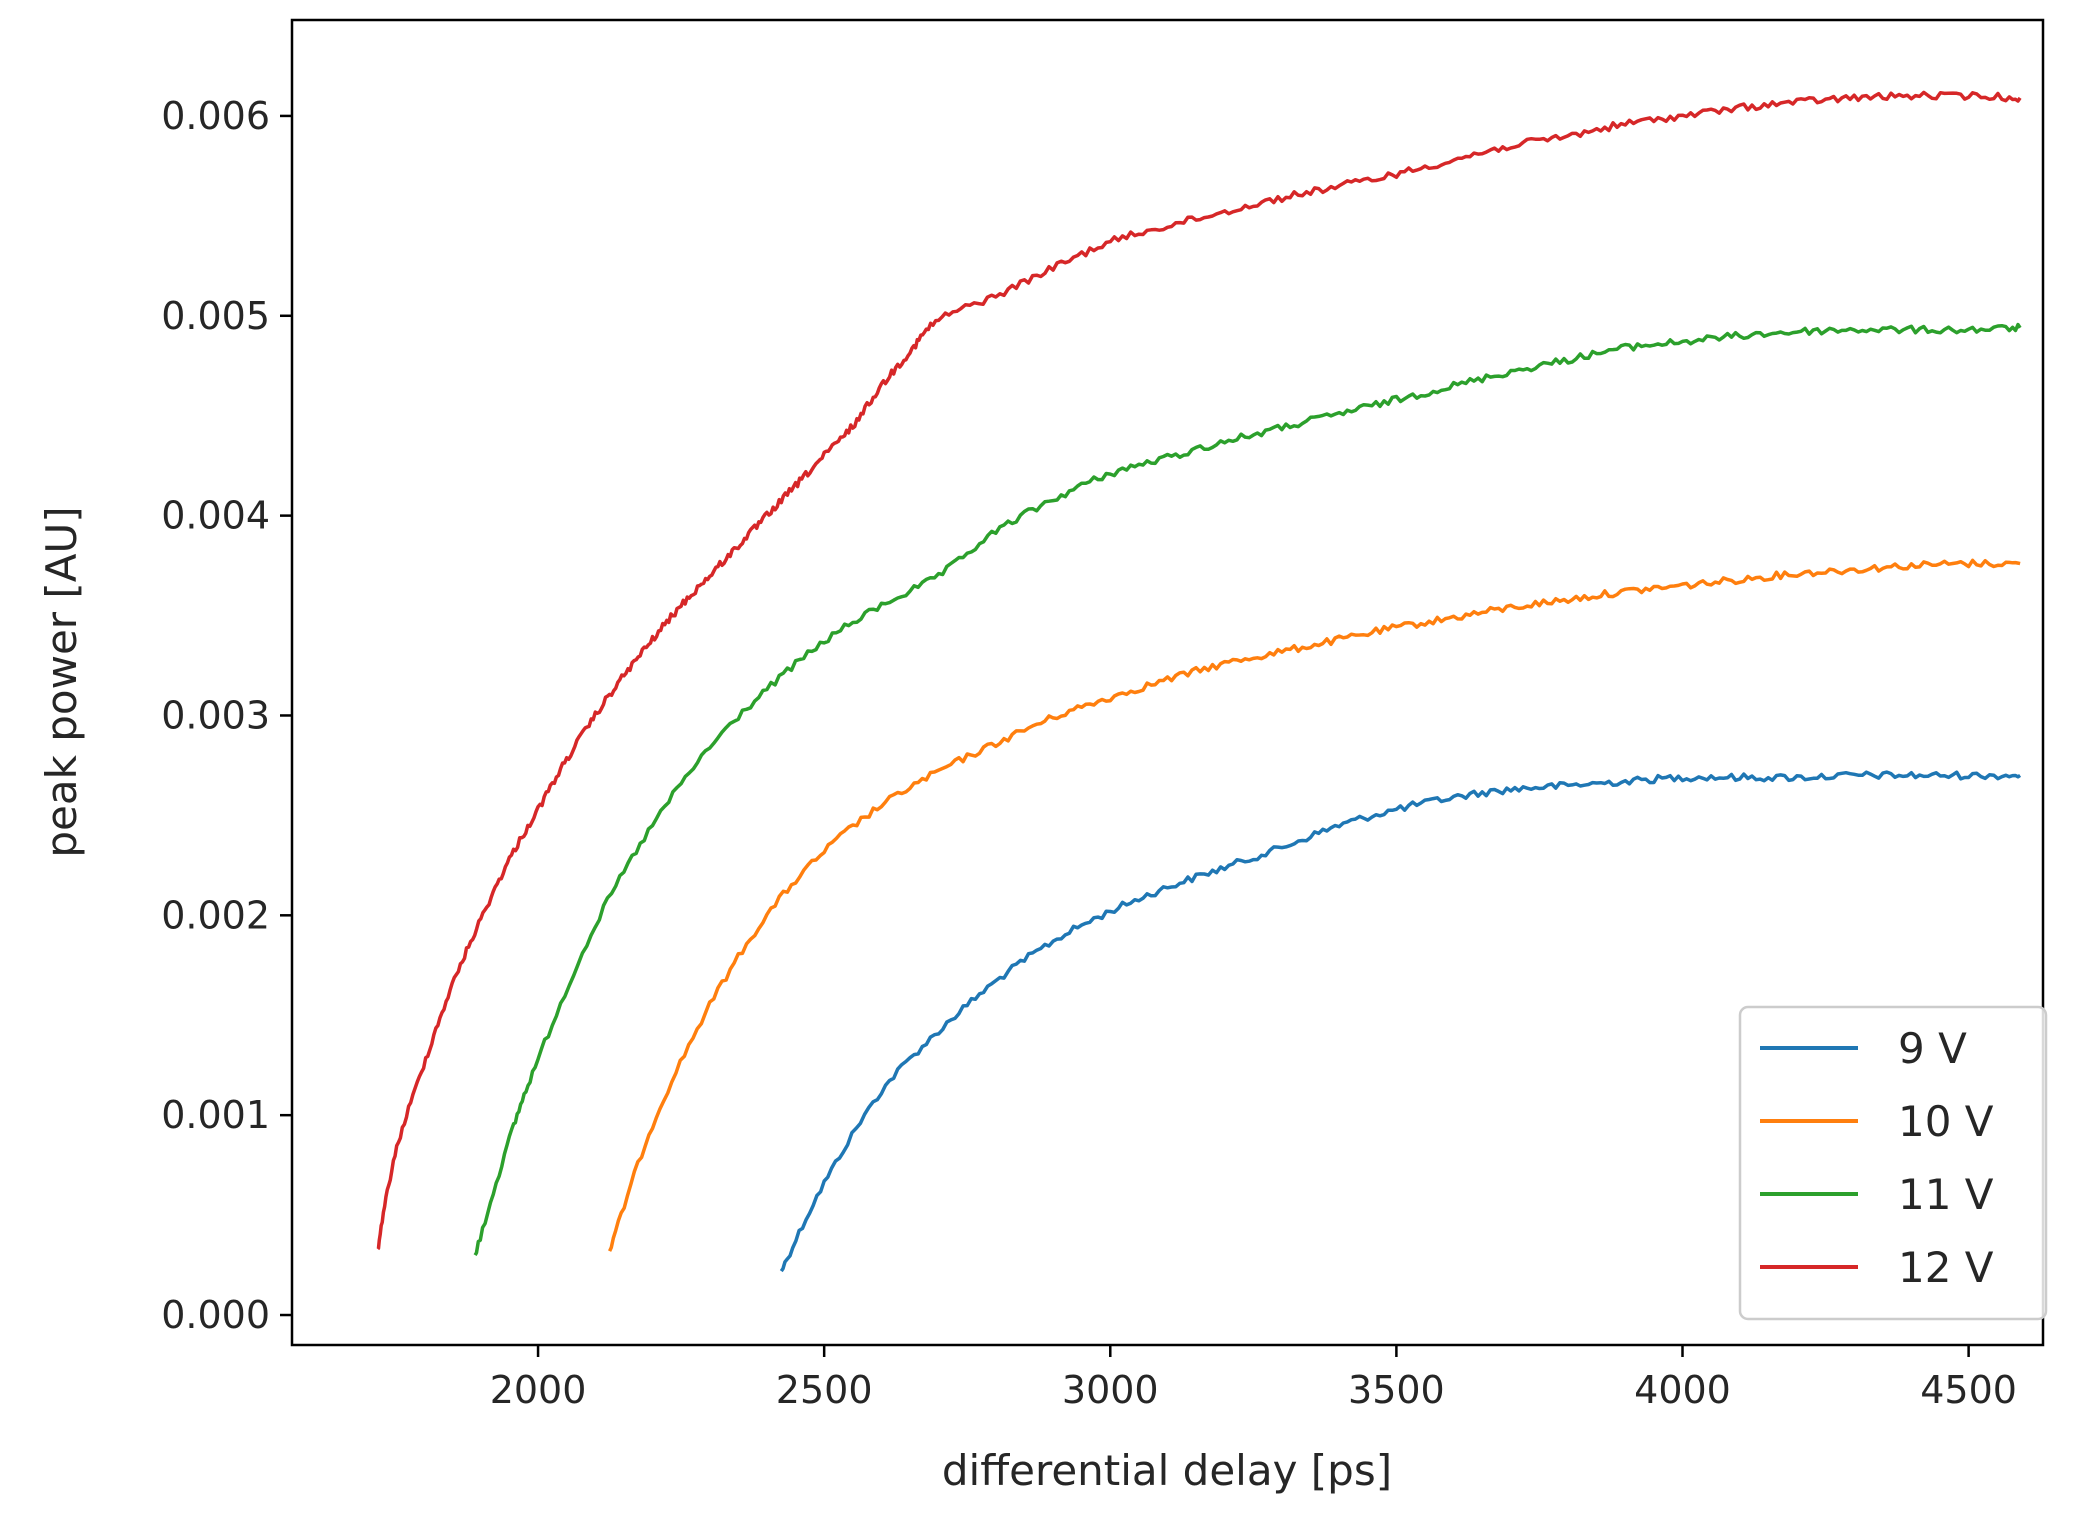  What do you see at coordinates (1946, 1121) in the screenshot?
I see `legend-label: 10 V` at bounding box center [1946, 1121].